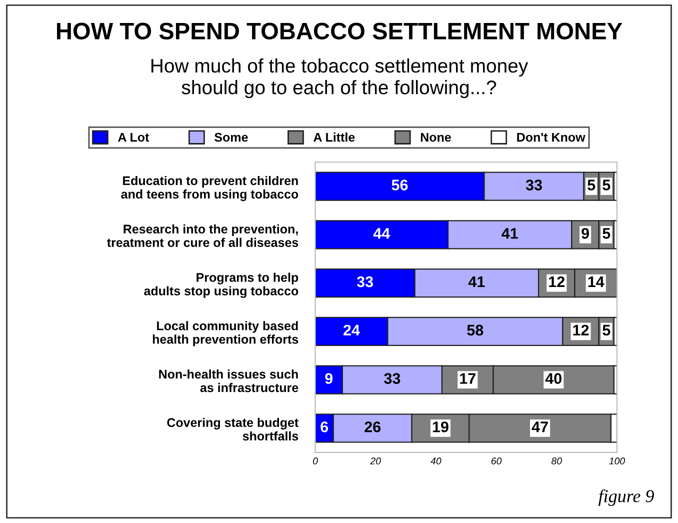 The height and width of the screenshot is (523, 678). I want to click on data-label: 26, so click(372, 426).